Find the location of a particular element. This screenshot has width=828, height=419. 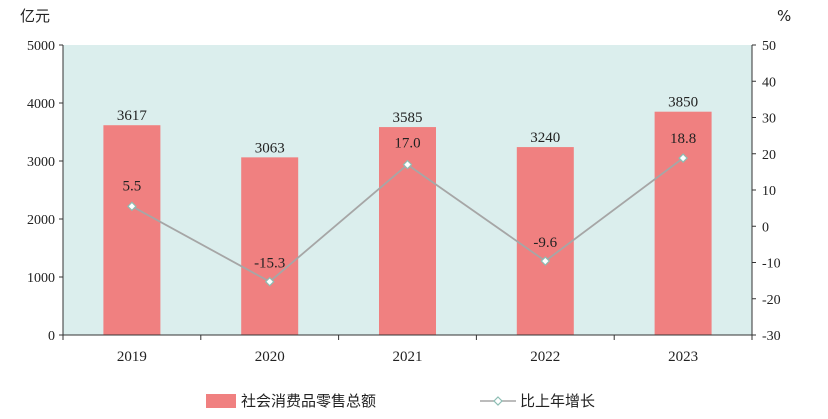

legend-line-marker is located at coordinates (498, 401).